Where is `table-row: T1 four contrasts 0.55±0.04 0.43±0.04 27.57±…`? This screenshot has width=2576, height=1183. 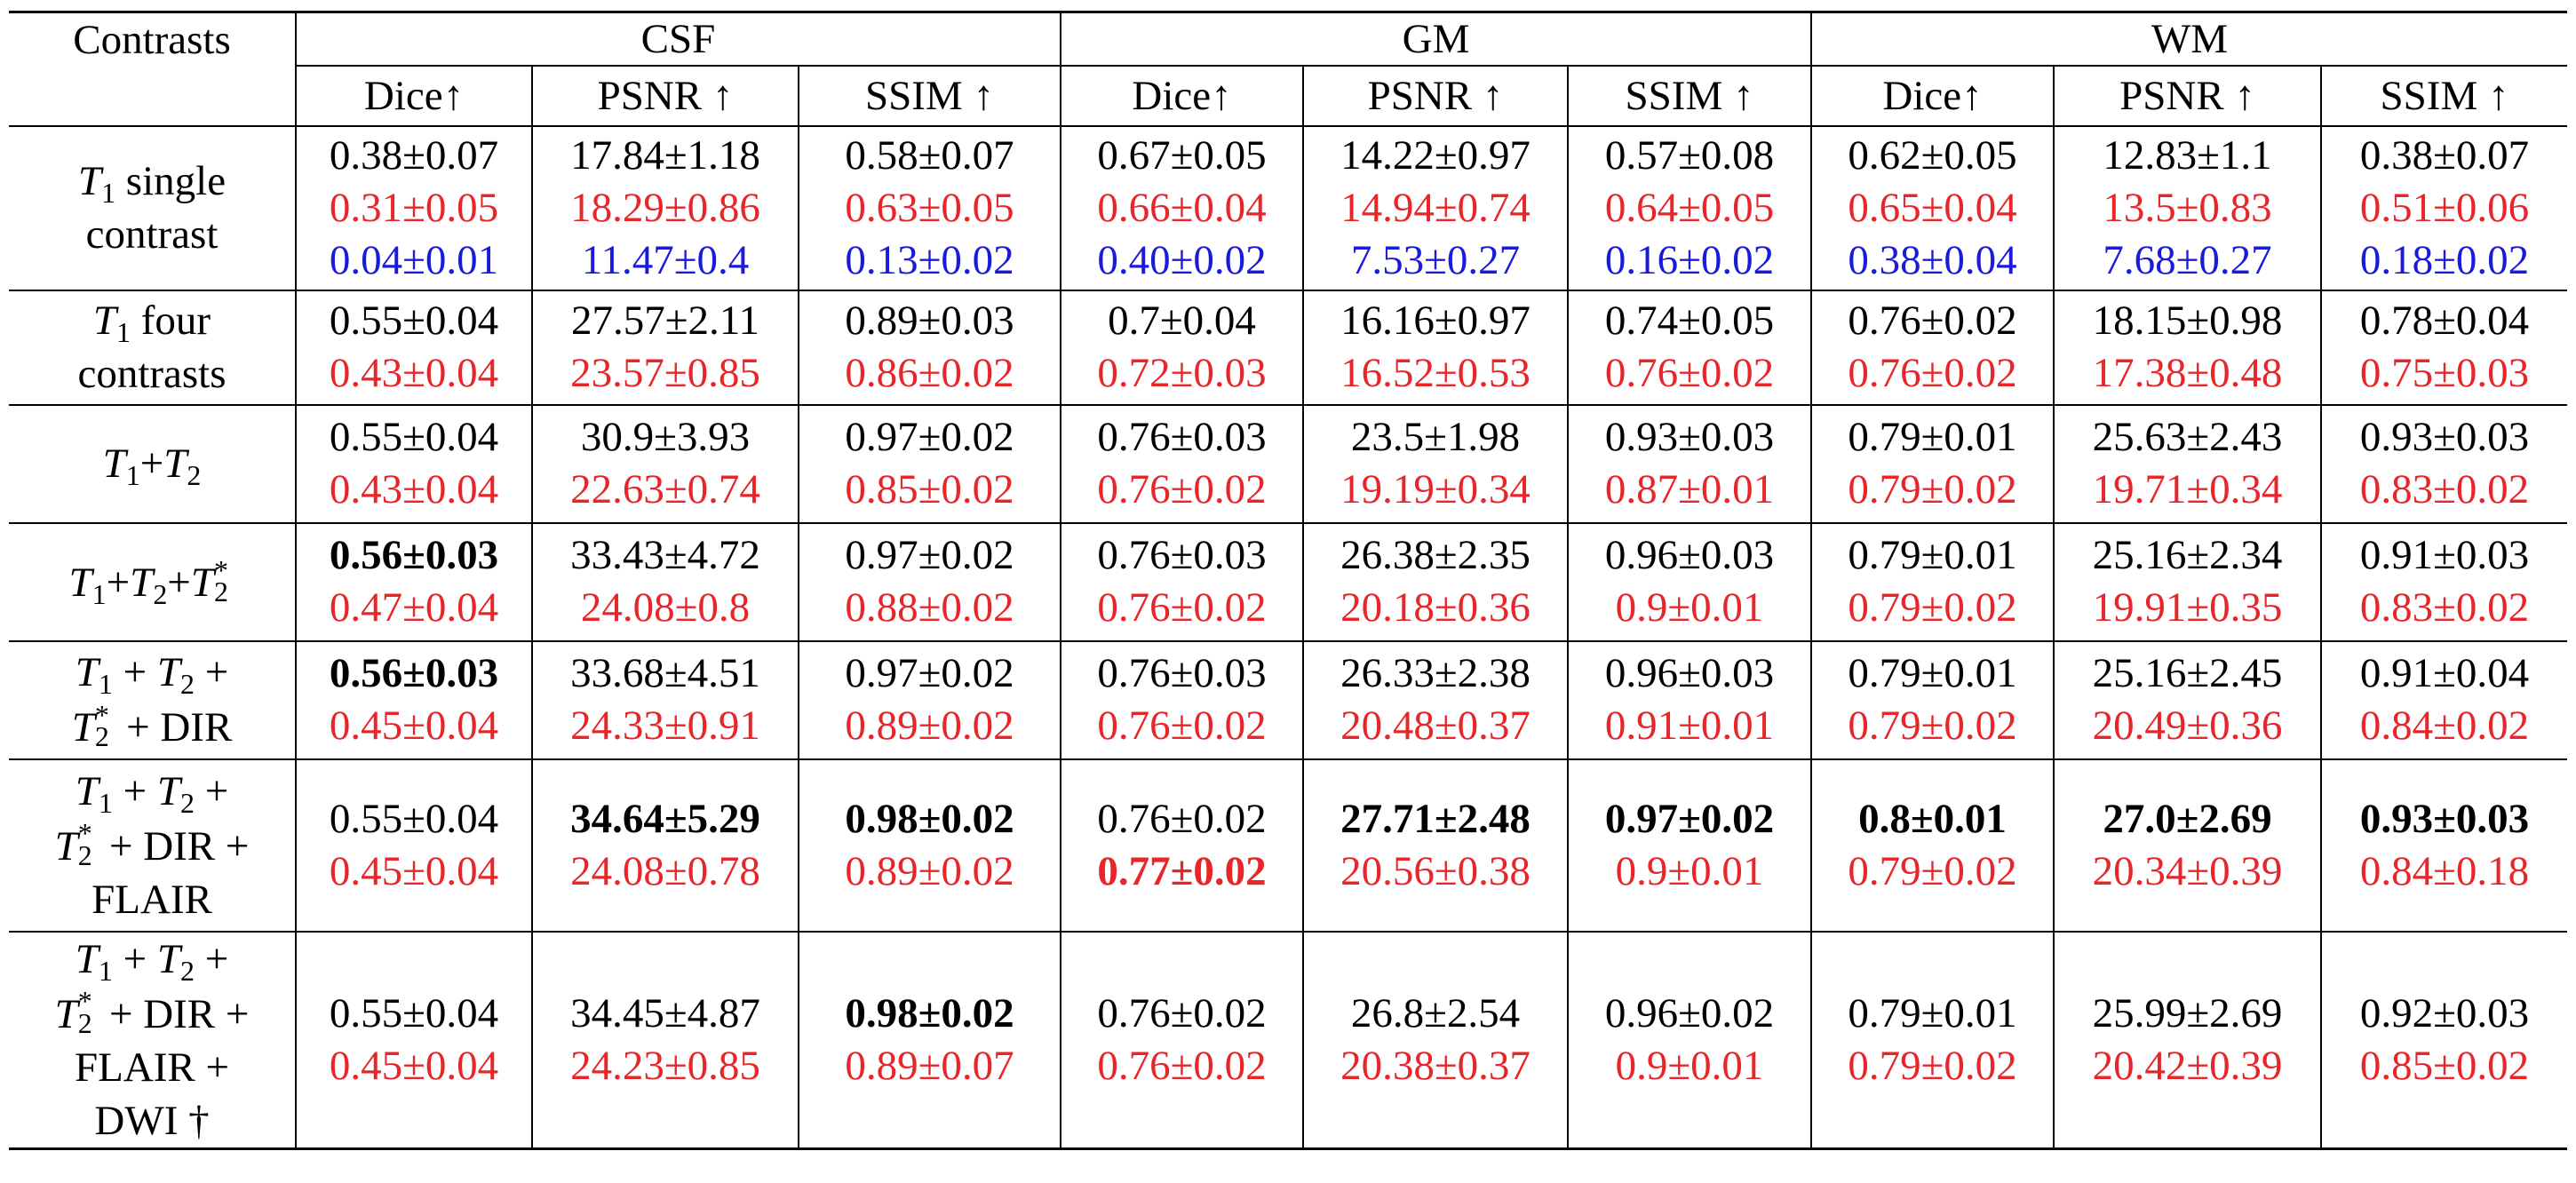
table-row: T1 four contrasts 0.55±0.04 0.43±0.04 27.57±… is located at coordinates (1288, 347).